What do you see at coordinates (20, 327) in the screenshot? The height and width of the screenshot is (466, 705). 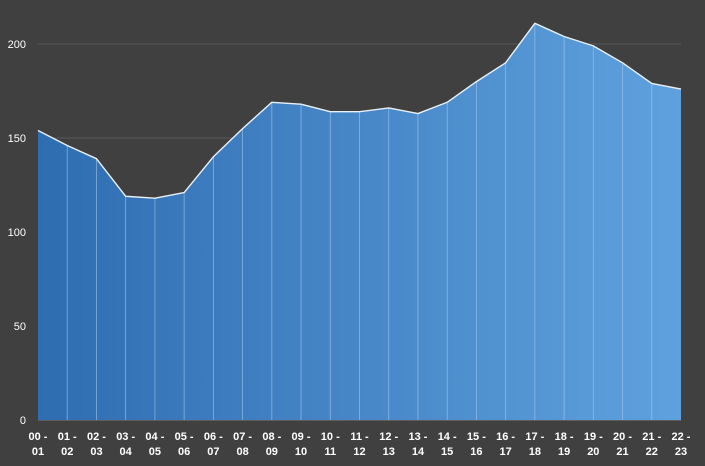 I see `y-tick-label: 50` at bounding box center [20, 327].